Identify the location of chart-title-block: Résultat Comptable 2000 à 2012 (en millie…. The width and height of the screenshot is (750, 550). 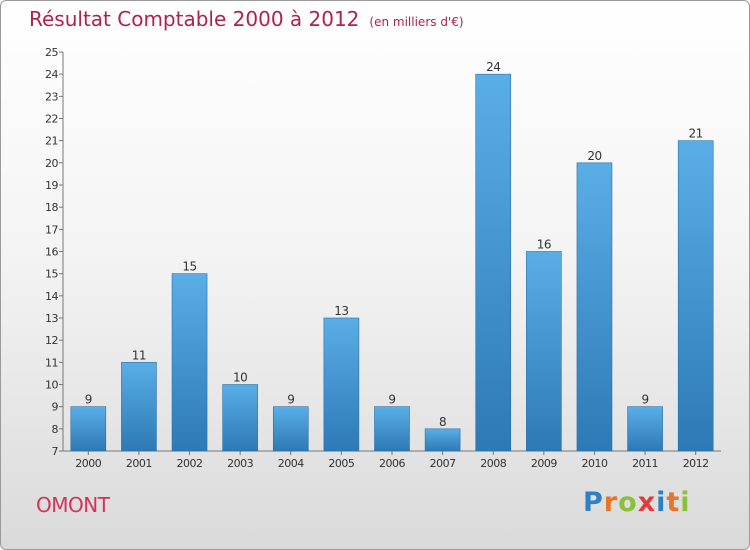
(246, 19).